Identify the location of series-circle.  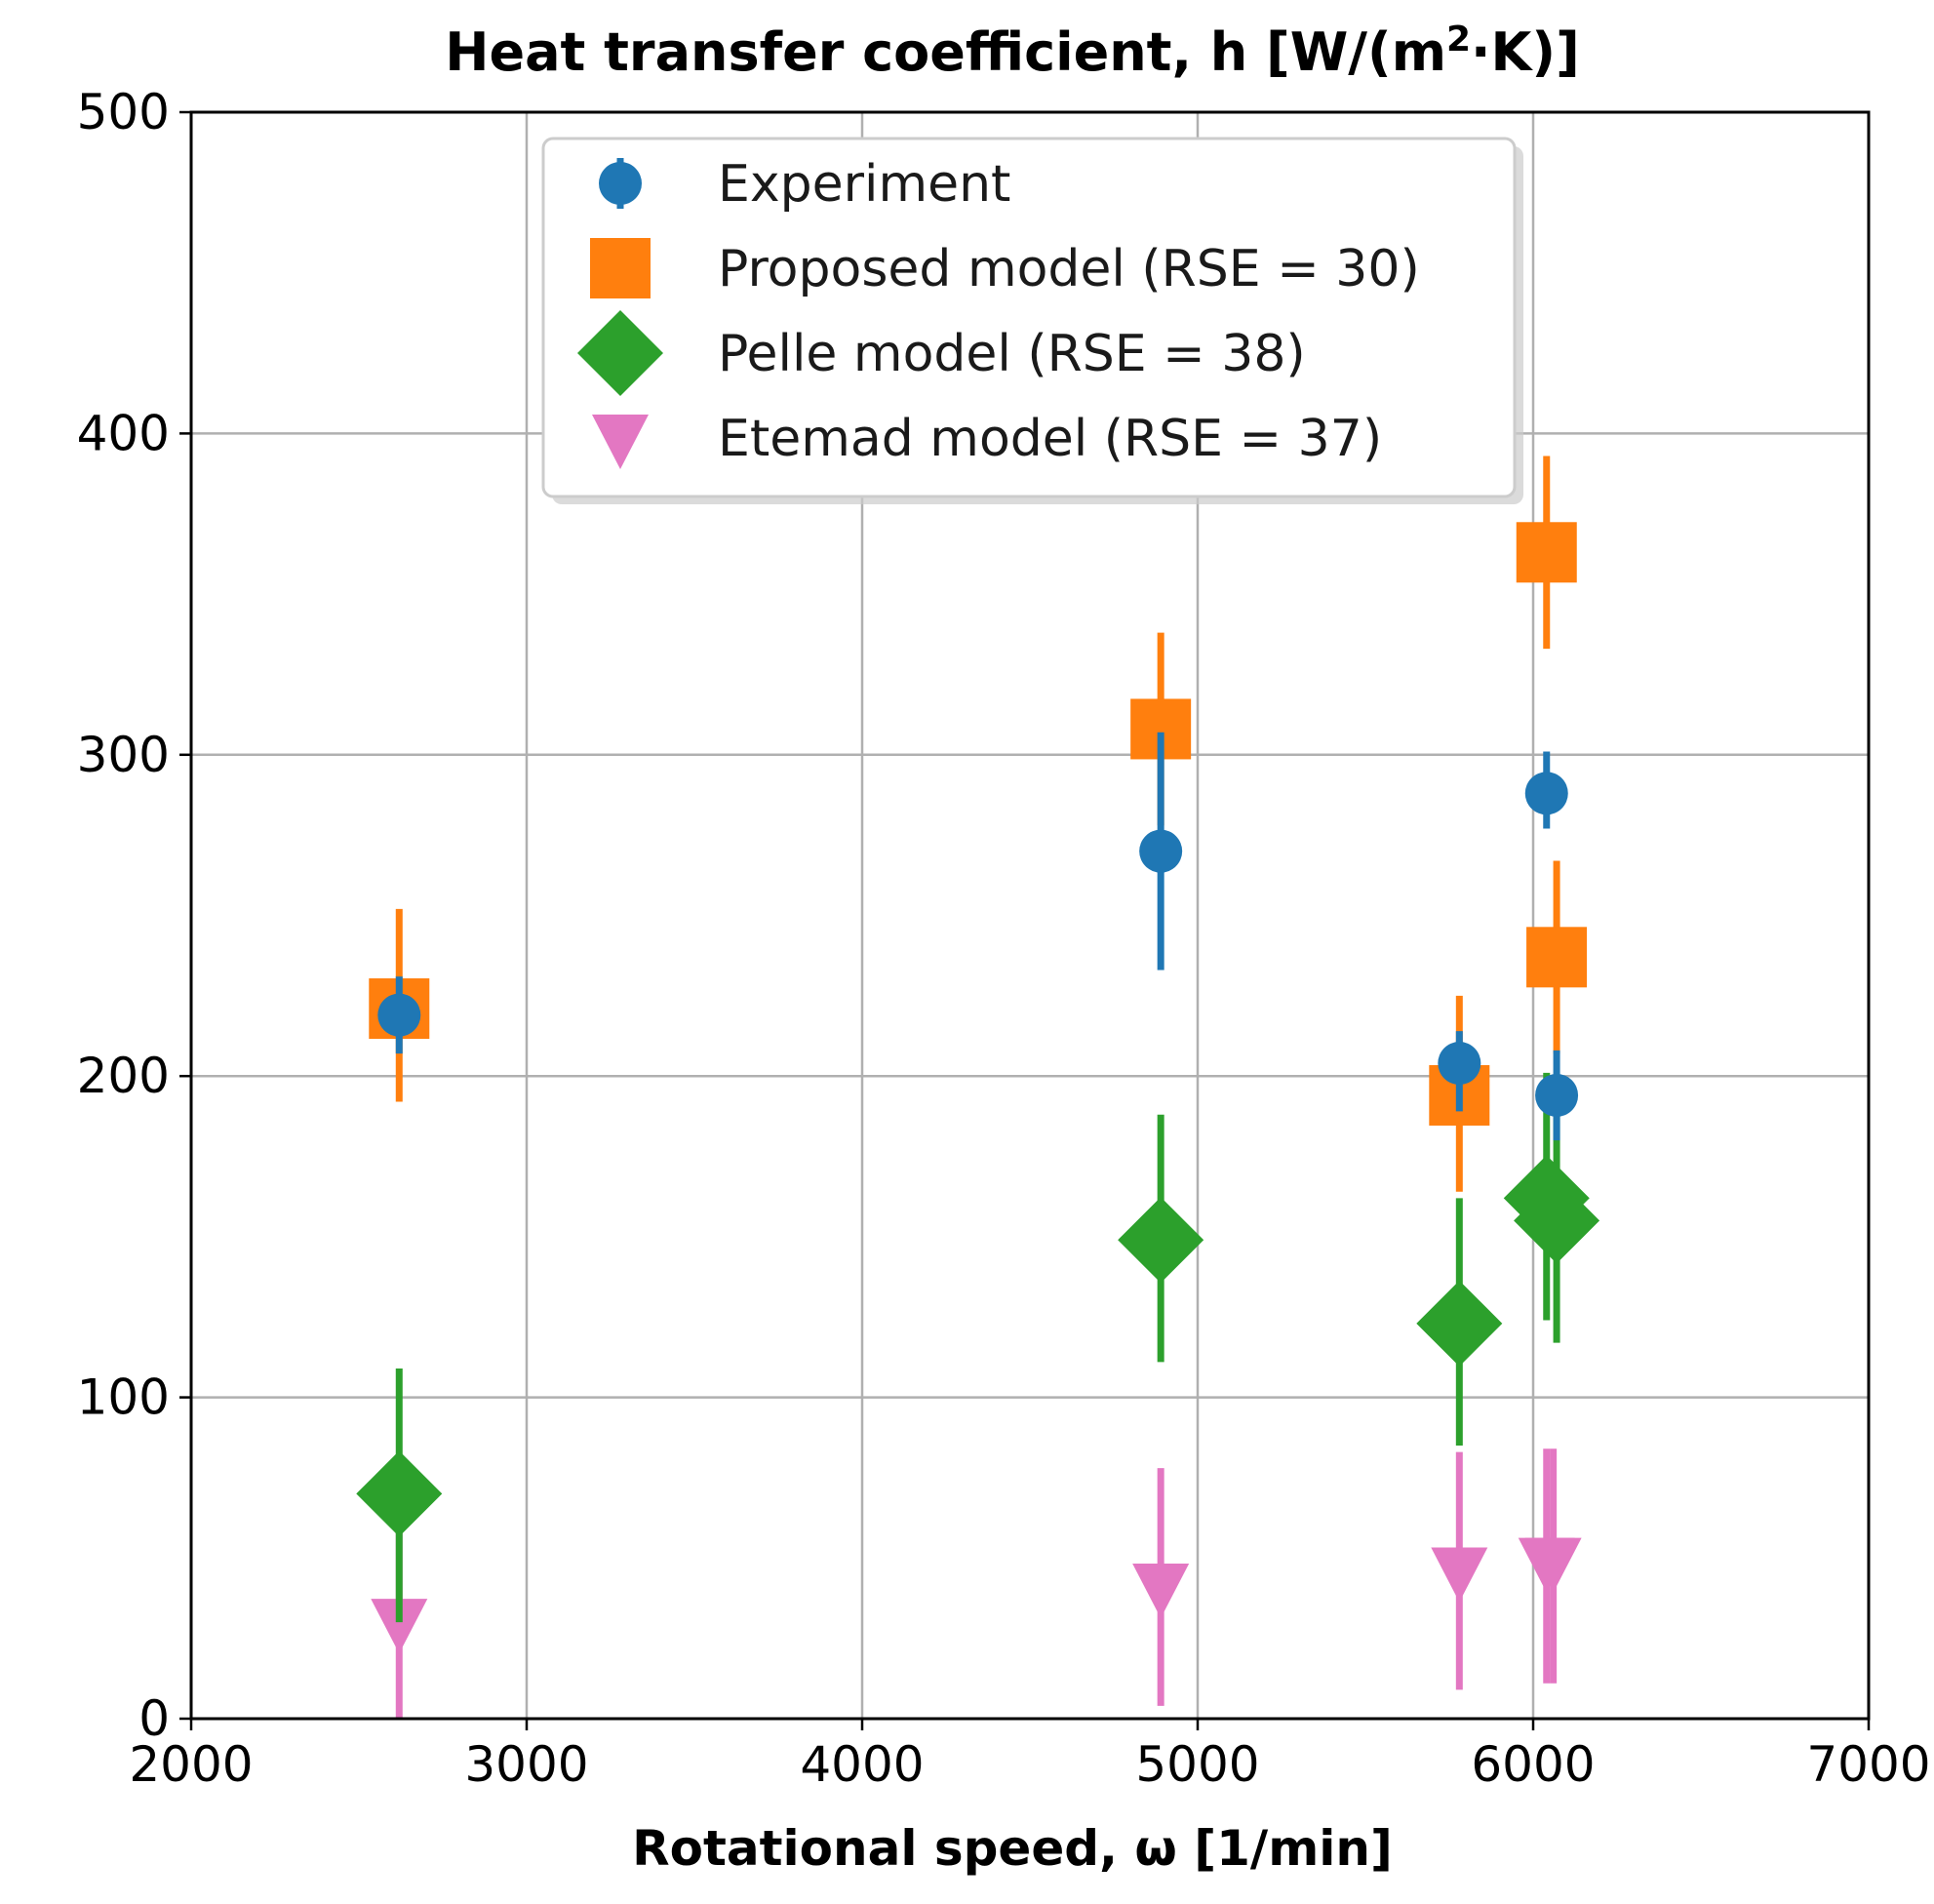
(978, 936).